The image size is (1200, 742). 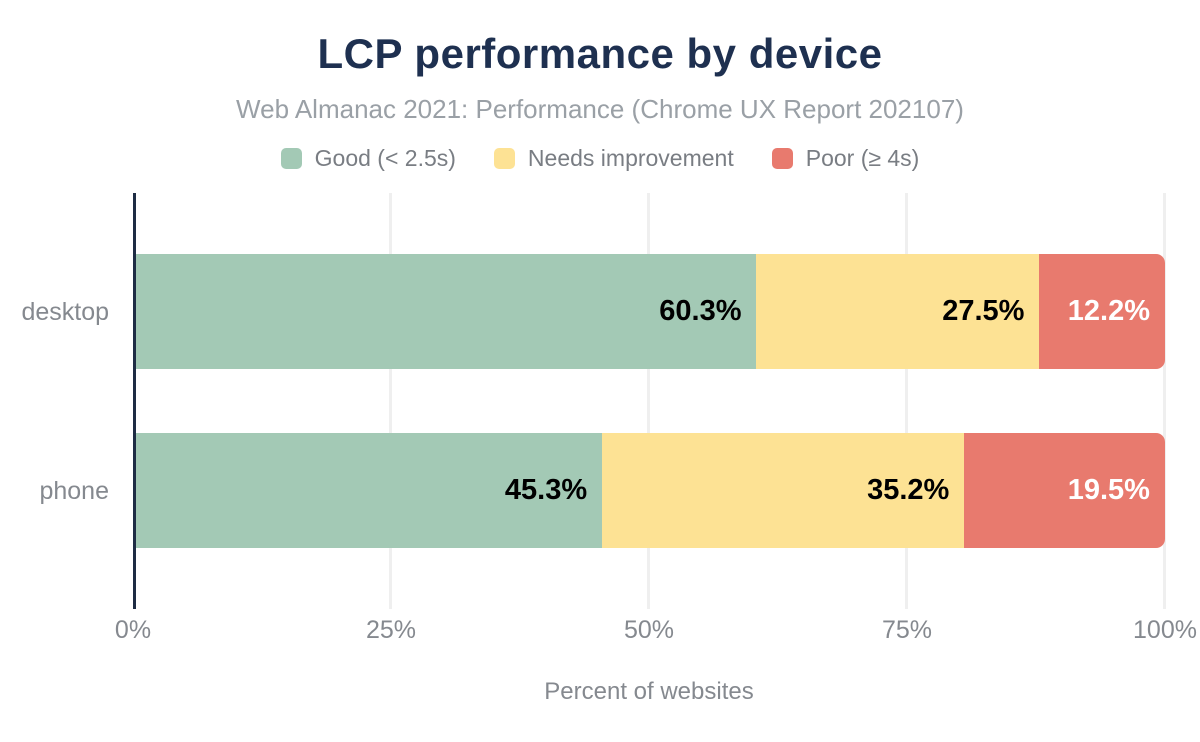 I want to click on legend-item: Needs improvement, so click(x=613, y=158).